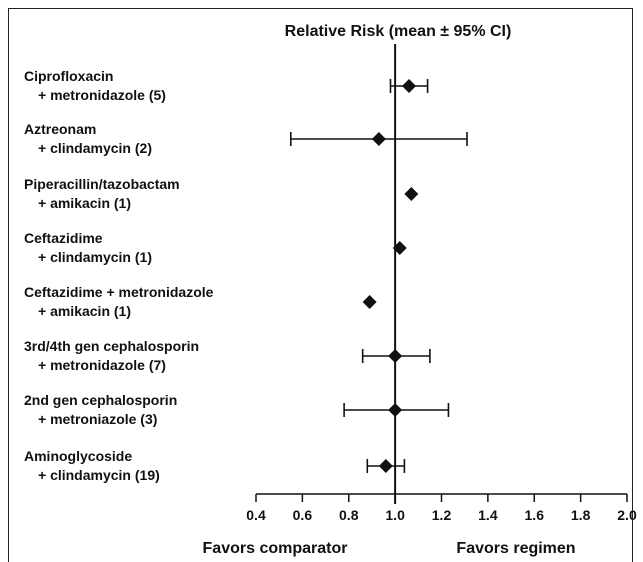 The height and width of the screenshot is (562, 643). I want to click on x-tick-label: 1.6, so click(535, 515).